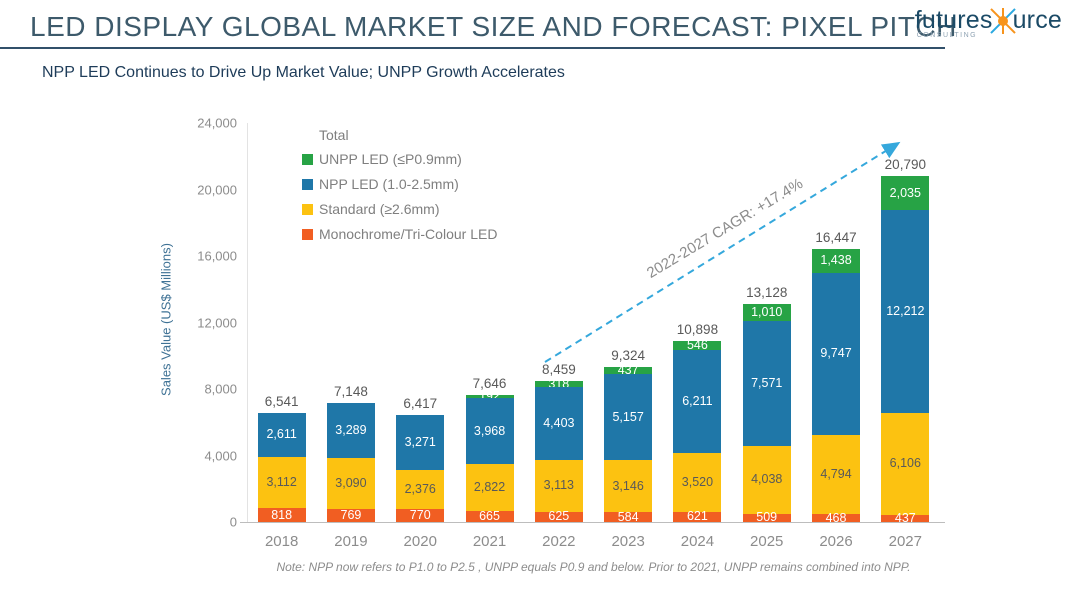  I want to click on bar-stack: 1,010 7,571 4,038 509, so click(766, 414).